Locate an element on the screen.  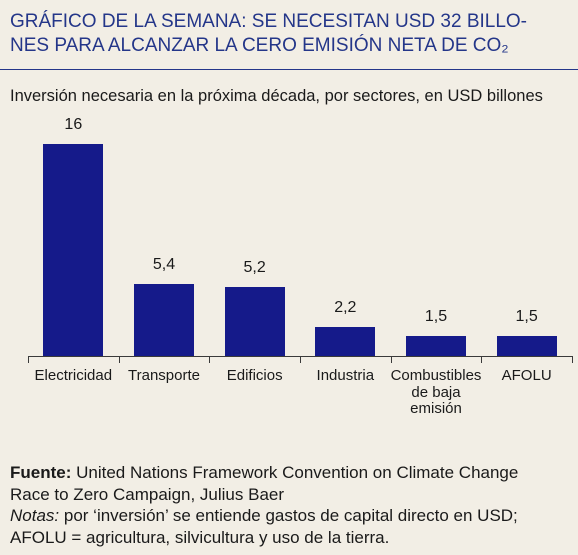
value-label-industria: 2,2 is located at coordinates (345, 307).